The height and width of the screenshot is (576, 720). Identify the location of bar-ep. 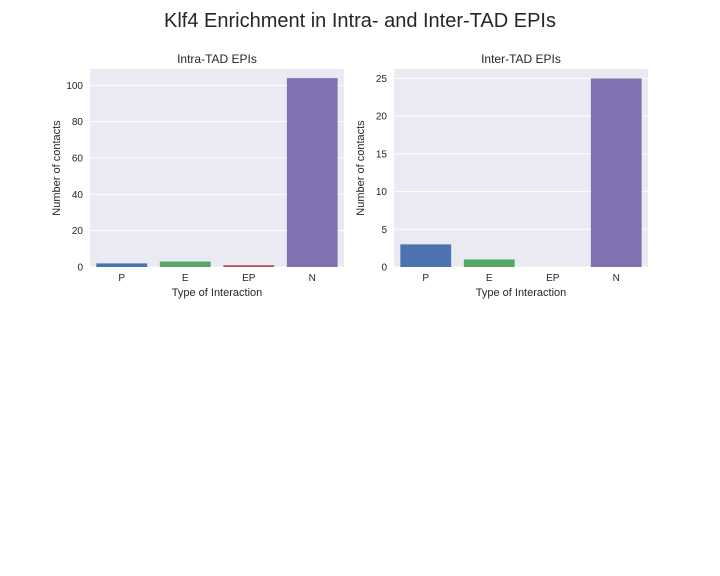
(249, 266).